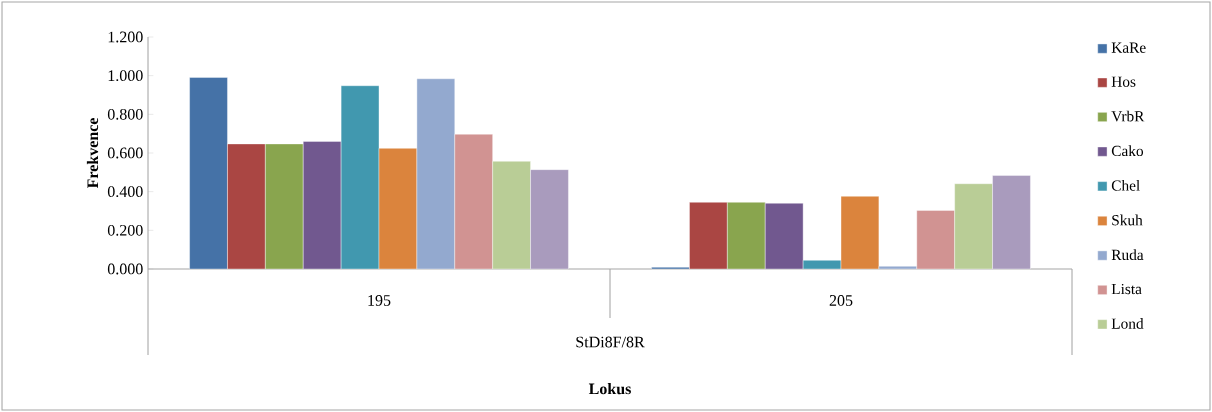  Describe the element at coordinates (1128, 47) in the screenshot. I see `legend-label: KaRe` at that location.